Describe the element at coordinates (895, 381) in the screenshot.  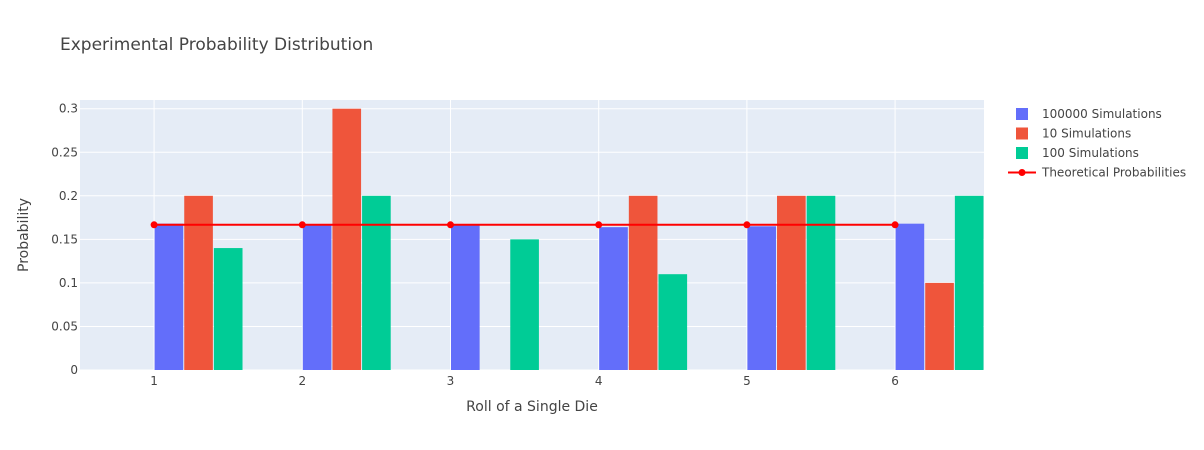
I see `x-tick-label: 6` at that location.